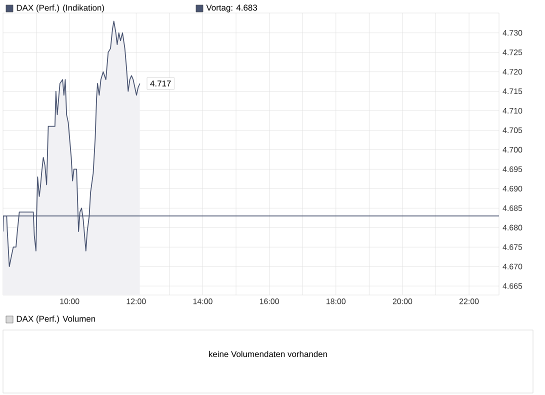  Describe the element at coordinates (160, 83) in the screenshot. I see `annotation: 4.717` at that location.